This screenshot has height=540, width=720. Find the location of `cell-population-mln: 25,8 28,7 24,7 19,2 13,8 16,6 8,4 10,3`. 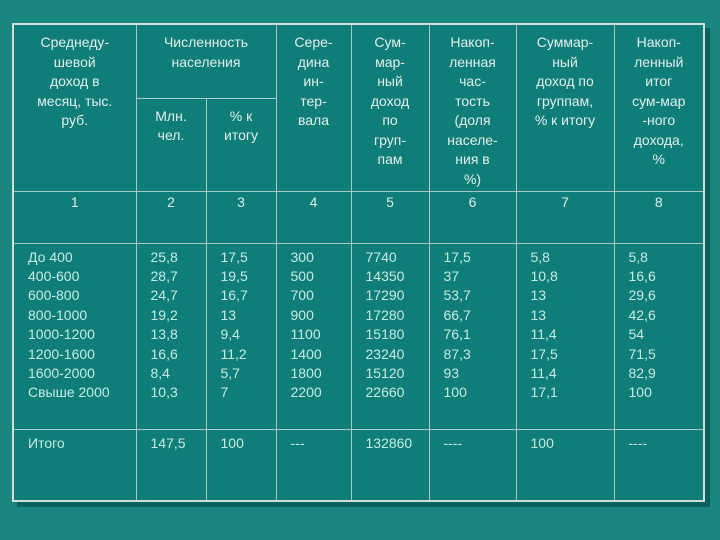

cell-population-mln: 25,8 28,7 24,7 19,2 13,8 16,6 8,4 10,3 is located at coordinates (171, 336).